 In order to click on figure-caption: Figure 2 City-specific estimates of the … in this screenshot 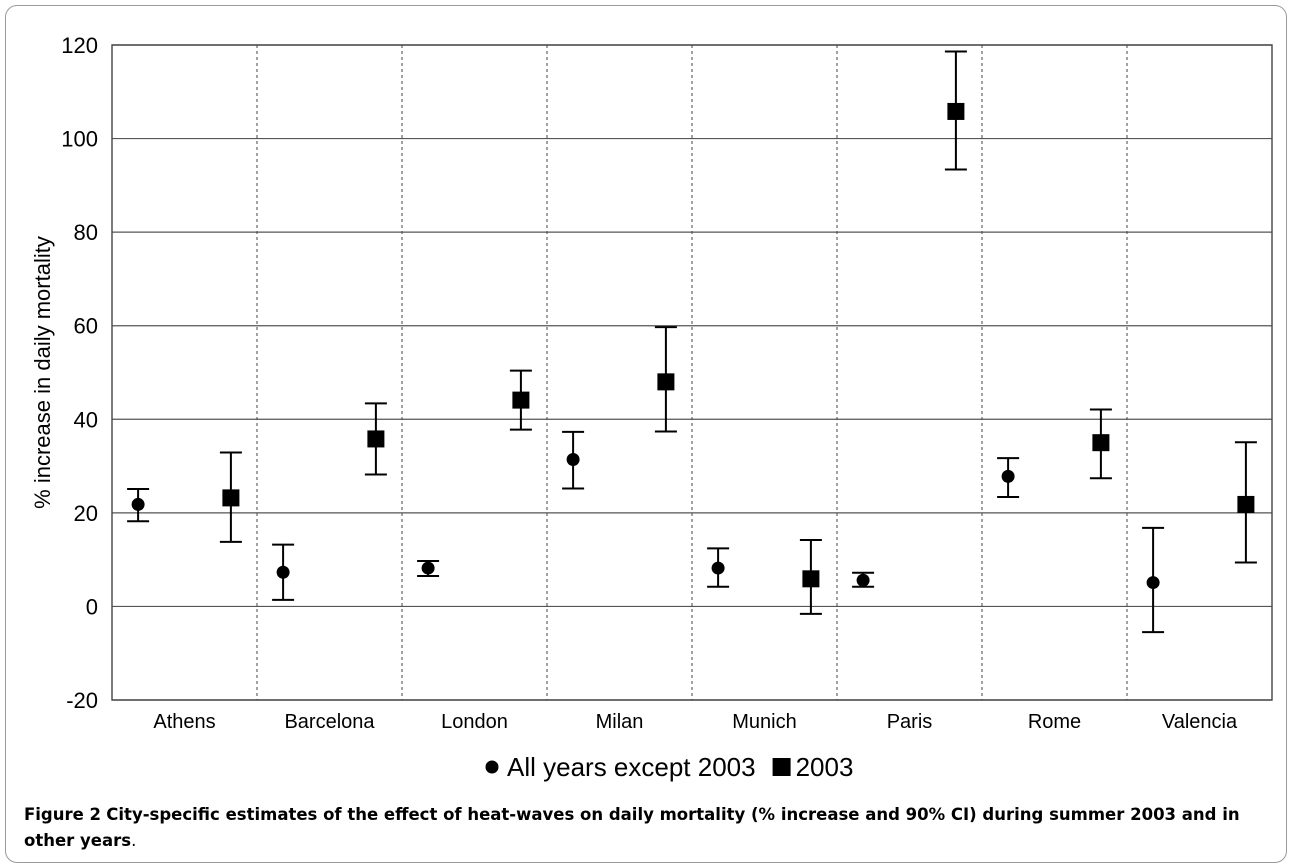, I will do `click(649, 828)`.